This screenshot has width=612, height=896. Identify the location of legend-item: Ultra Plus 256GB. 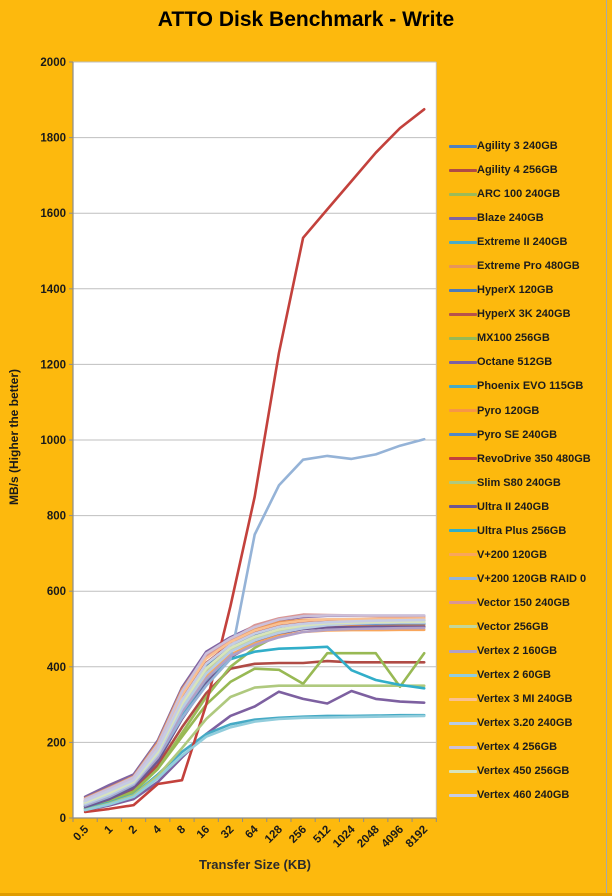
(528, 531).